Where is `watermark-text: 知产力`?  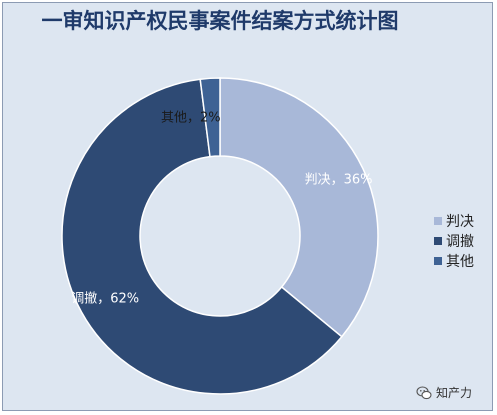
watermark-text: 知产力 is located at coordinates (454, 393).